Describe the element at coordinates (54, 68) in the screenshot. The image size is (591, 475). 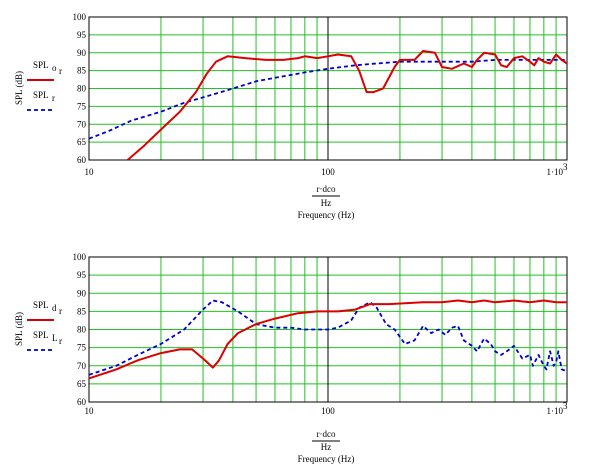
I see `legend-subscript: o` at that location.